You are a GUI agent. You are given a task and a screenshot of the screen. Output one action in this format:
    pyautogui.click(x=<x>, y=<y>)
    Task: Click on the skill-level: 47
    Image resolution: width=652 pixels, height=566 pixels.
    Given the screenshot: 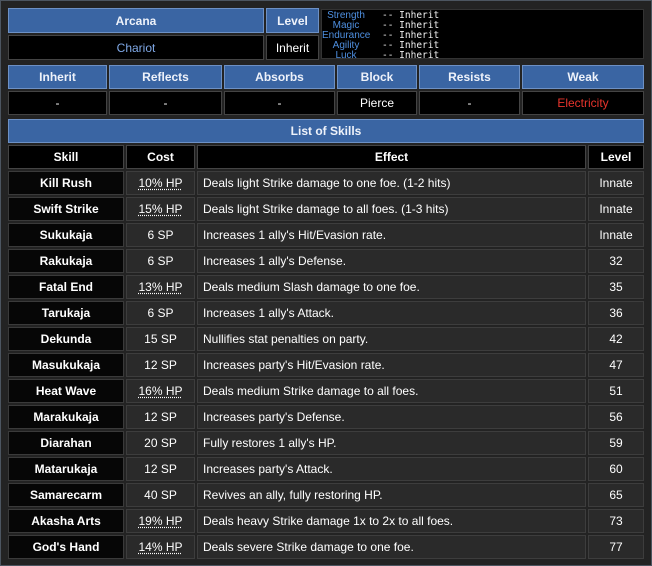 What is the action you would take?
    pyautogui.click(x=616, y=365)
    